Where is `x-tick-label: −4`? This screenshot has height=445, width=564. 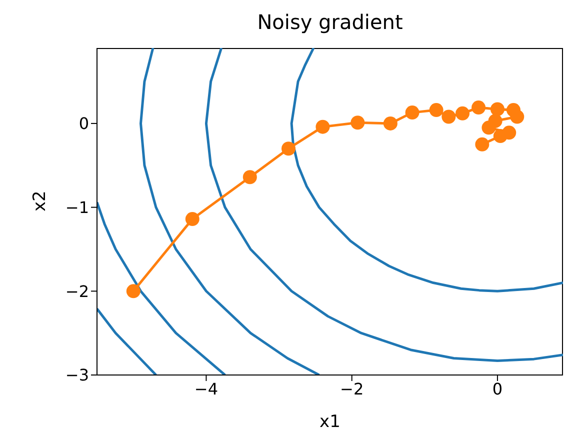 x-tick-label: −4 is located at coordinates (206, 388).